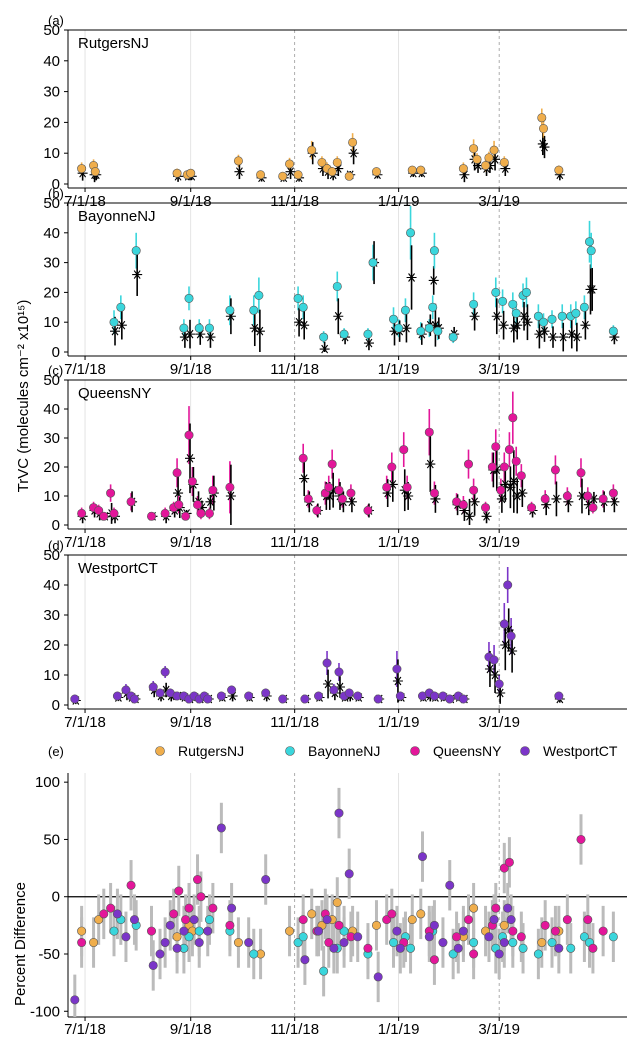 The image size is (638, 1038). What do you see at coordinates (294, 201) in the screenshot?
I see `x-tick-label: 11/1/18` at bounding box center [294, 201].